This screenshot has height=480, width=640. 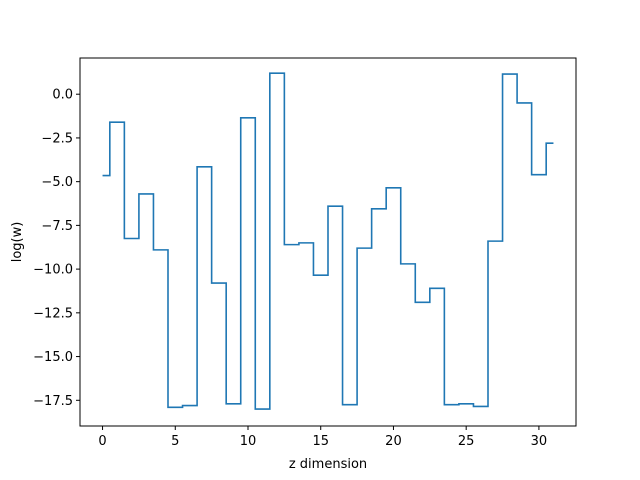 What do you see at coordinates (53, 401) in the screenshot?
I see `y-tick-label: −17.5` at bounding box center [53, 401].